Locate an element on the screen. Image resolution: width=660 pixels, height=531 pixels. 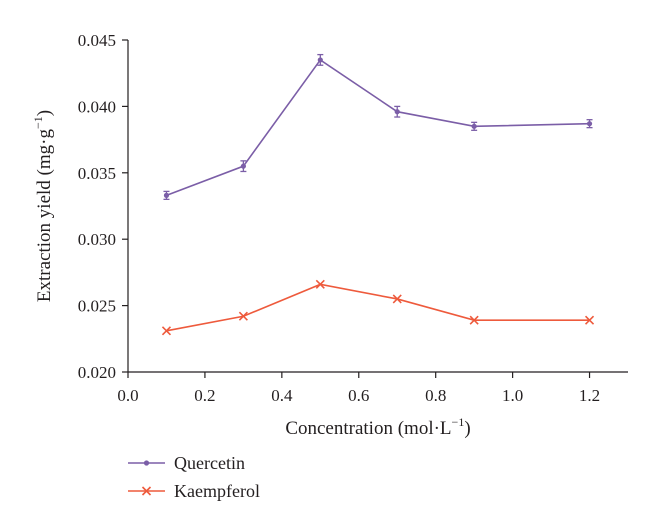
x-ticks: 0.0 0.2 0.4 0.6 0.8 1.0 1.2 is located at coordinates (358, 388).